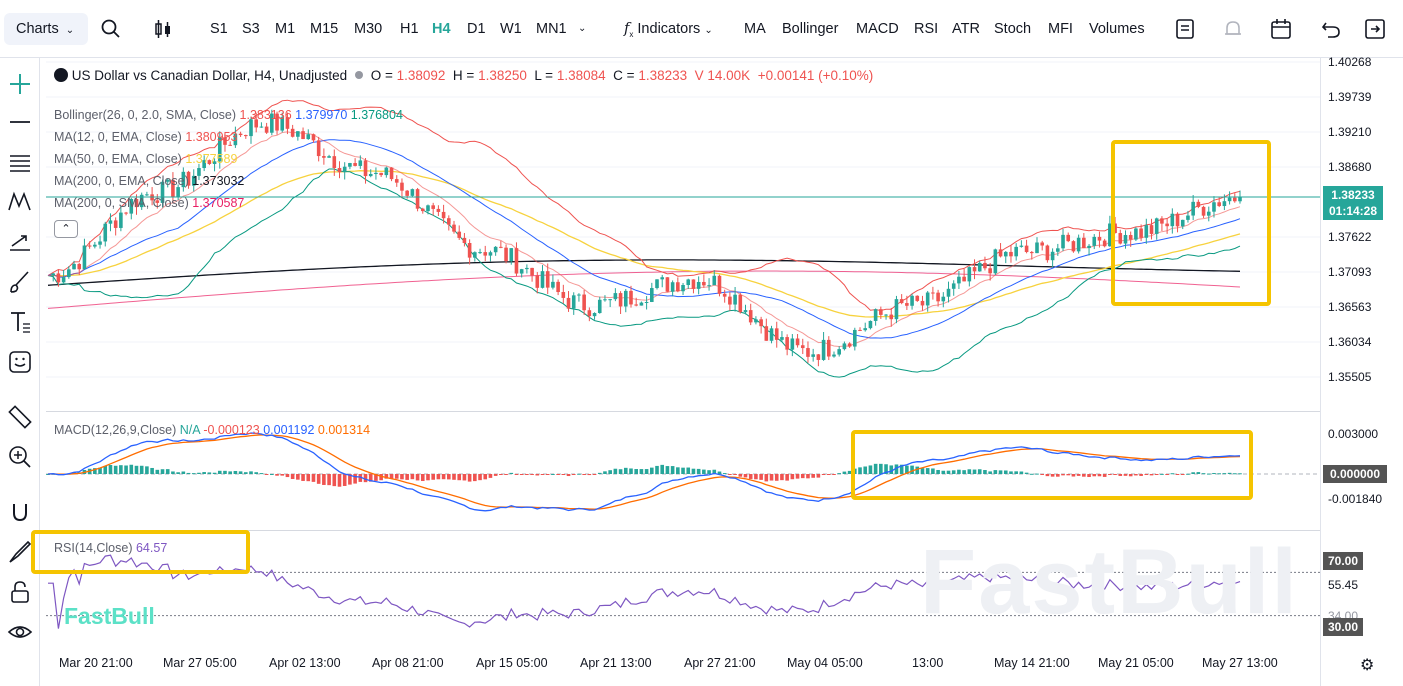 This screenshot has width=1403, height=686. Describe the element at coordinates (20, 322) in the screenshot. I see `text-tool-icon` at that location.